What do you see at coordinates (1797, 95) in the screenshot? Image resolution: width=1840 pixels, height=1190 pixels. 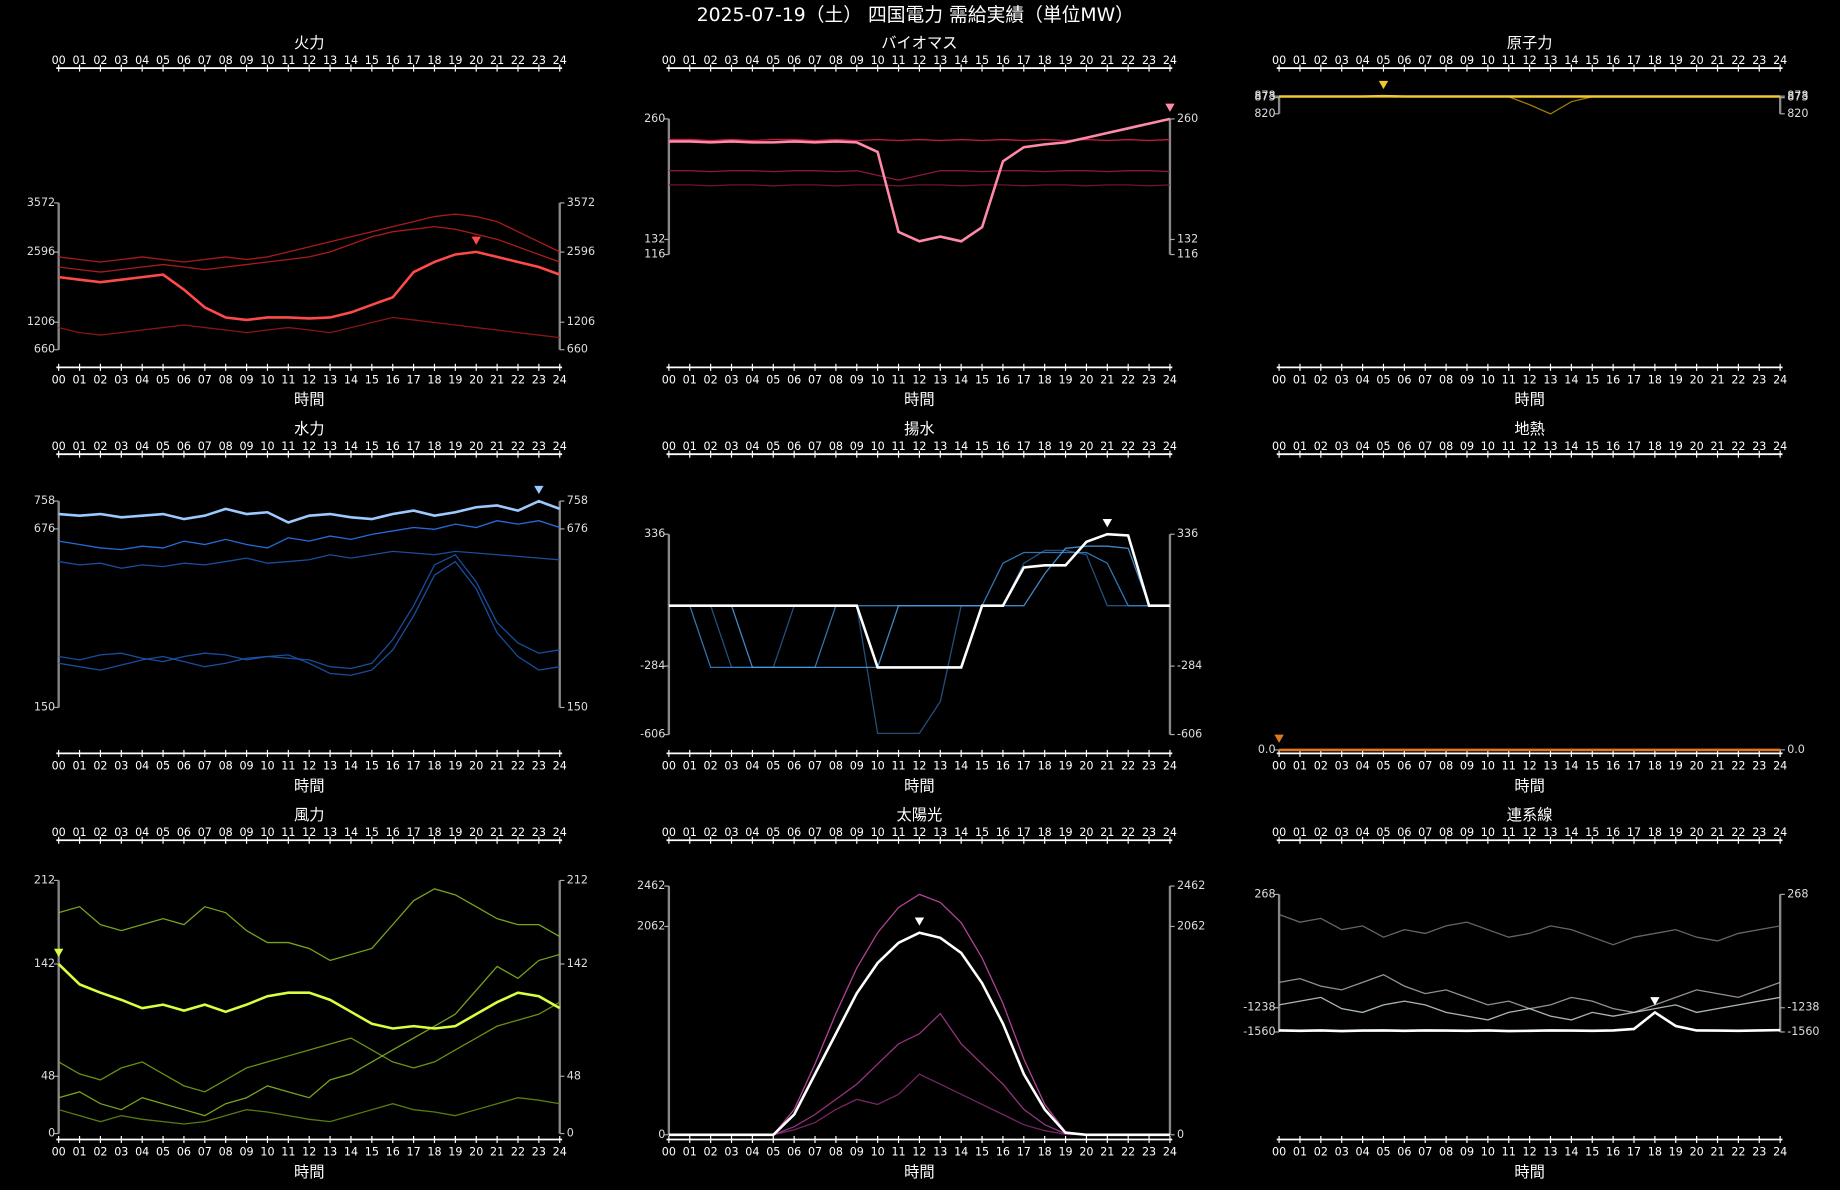 I see `y-tick-label: 878` at bounding box center [1797, 95].